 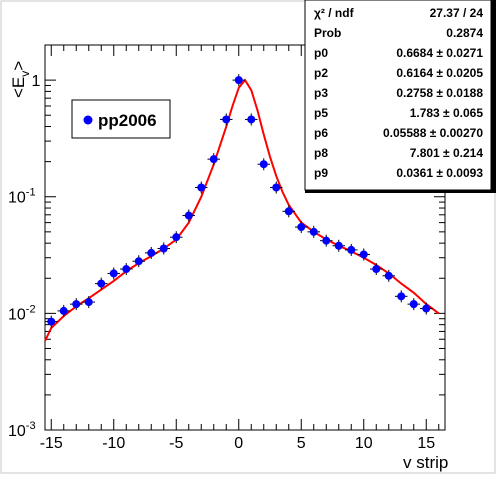 What do you see at coordinates (88, 120) in the screenshot?
I see `legend-marker` at bounding box center [88, 120].